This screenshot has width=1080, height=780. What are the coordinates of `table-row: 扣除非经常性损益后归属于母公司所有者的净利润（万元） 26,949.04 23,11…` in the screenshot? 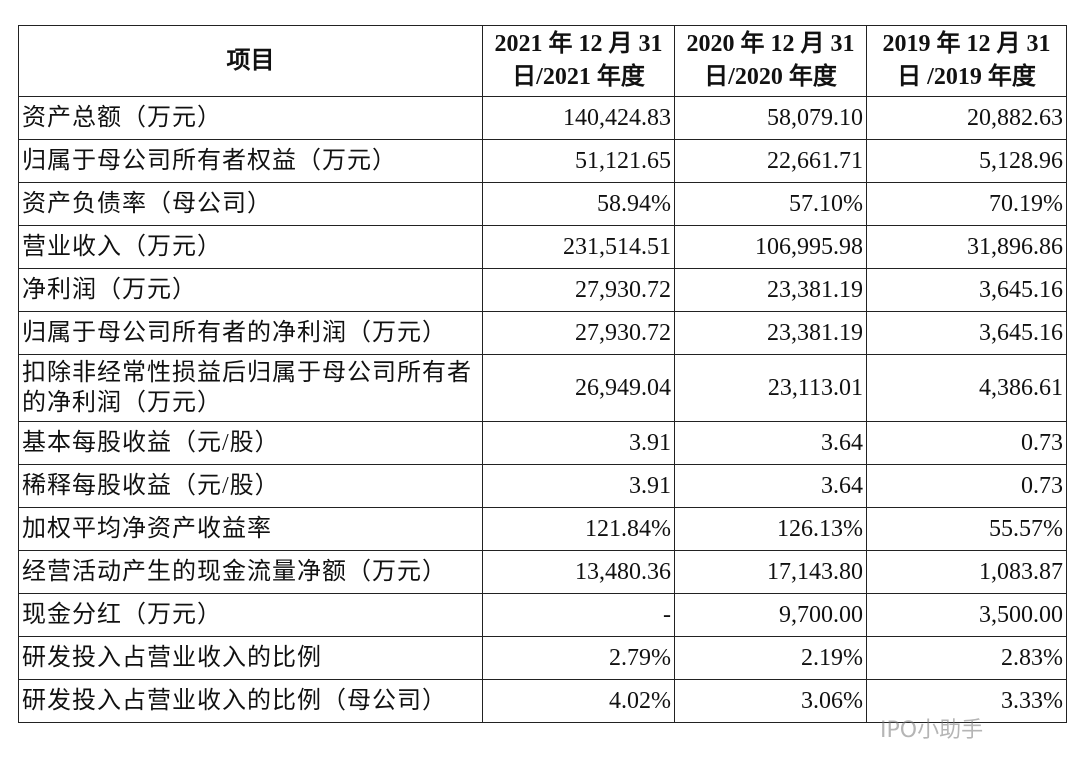 It's located at (542, 388).